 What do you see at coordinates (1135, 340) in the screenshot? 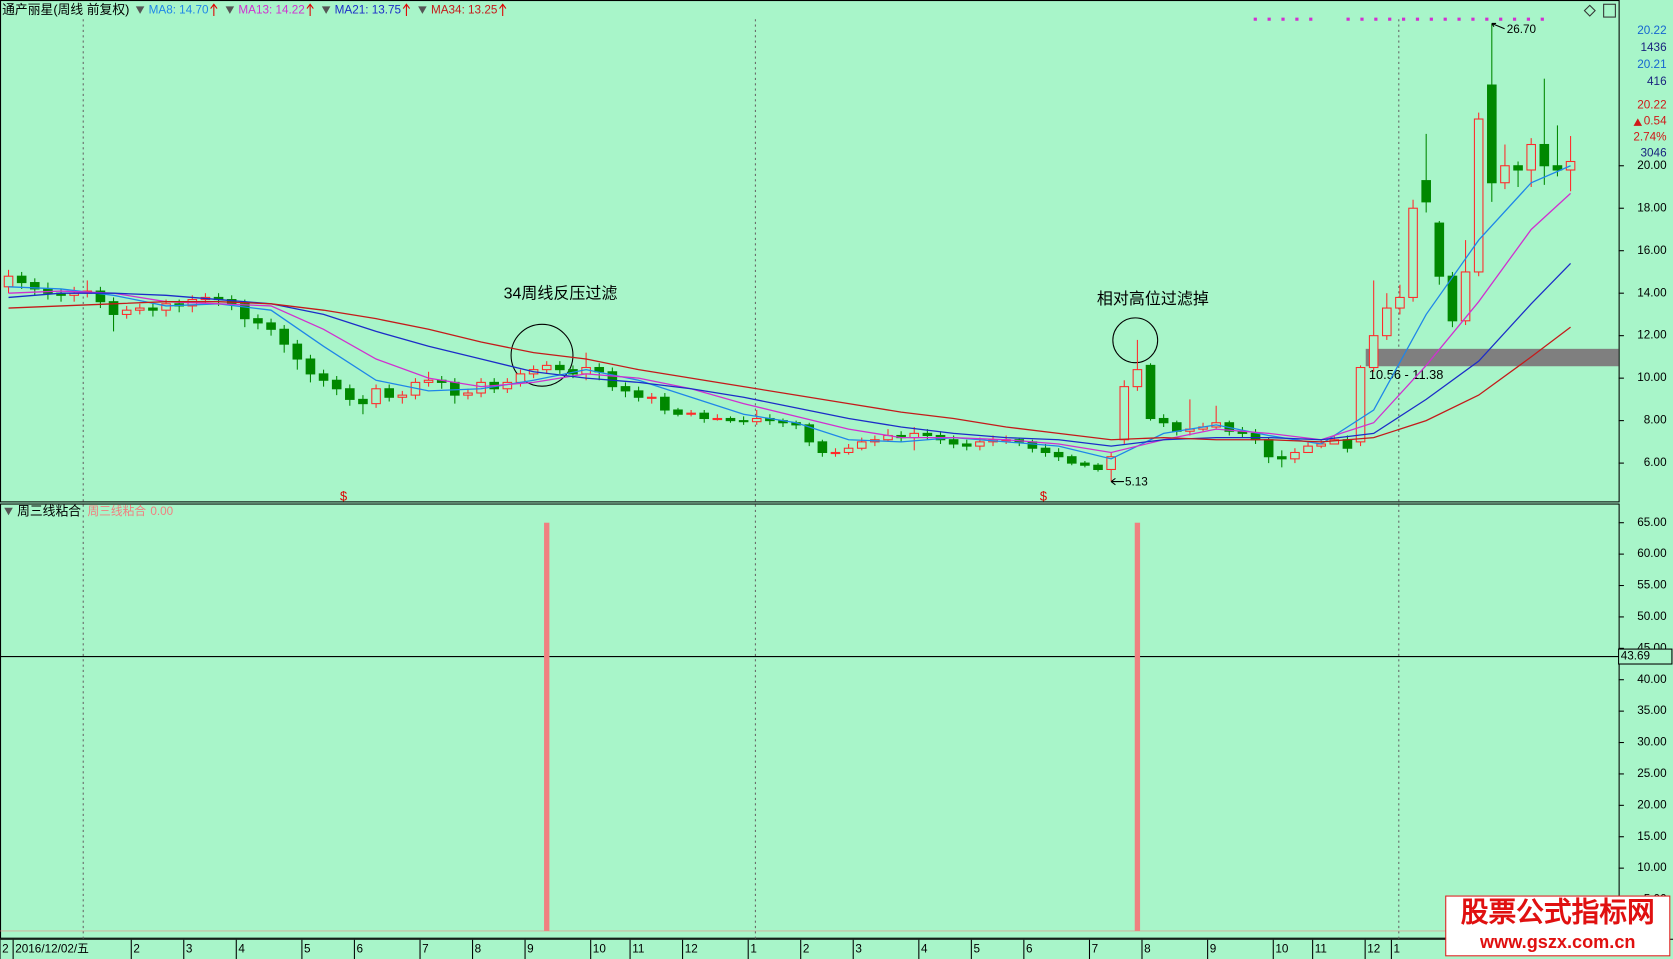
I see `annotation-circle` at bounding box center [1135, 340].